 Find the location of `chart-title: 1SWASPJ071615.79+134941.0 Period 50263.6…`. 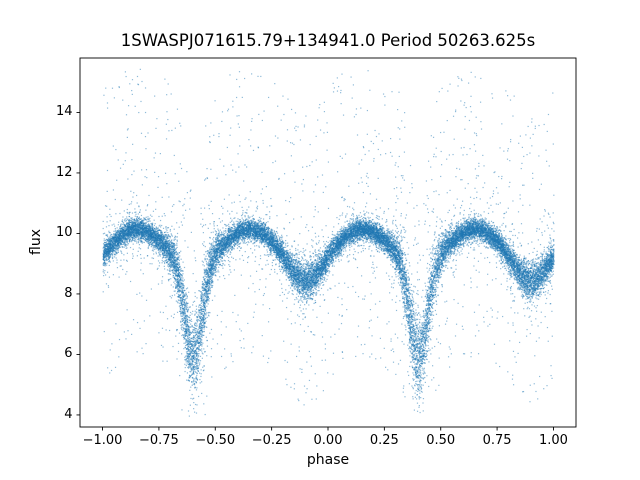

chart-title: 1SWASPJ071615.79+134941.0 Period 50263.6… is located at coordinates (328, 40).